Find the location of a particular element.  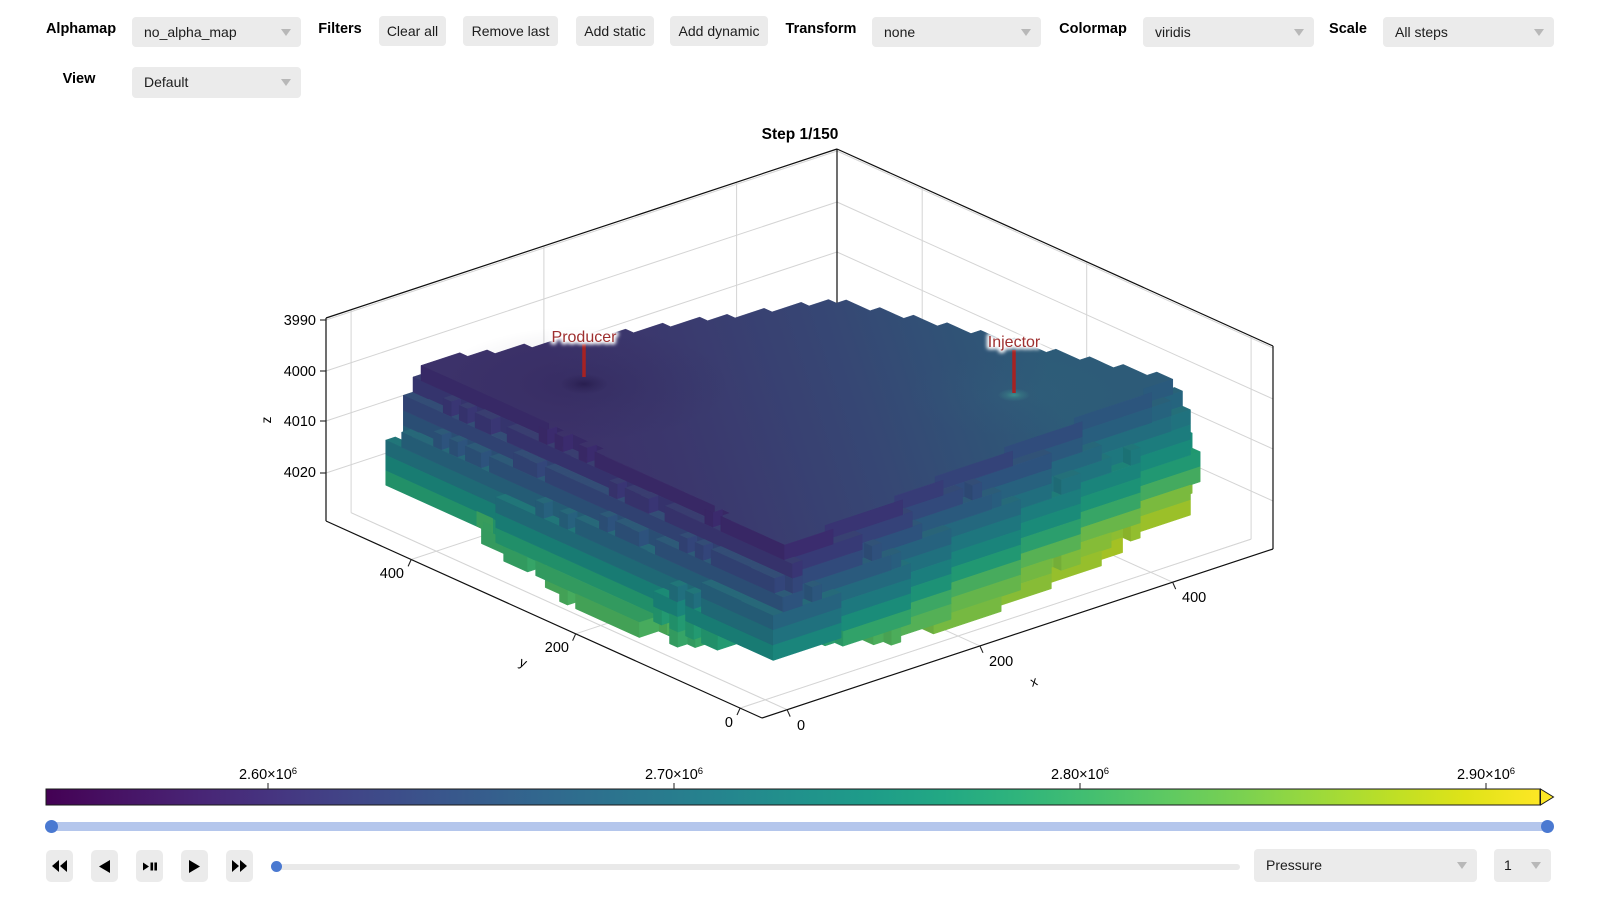

svg-text: z is located at coordinates (266, 419).